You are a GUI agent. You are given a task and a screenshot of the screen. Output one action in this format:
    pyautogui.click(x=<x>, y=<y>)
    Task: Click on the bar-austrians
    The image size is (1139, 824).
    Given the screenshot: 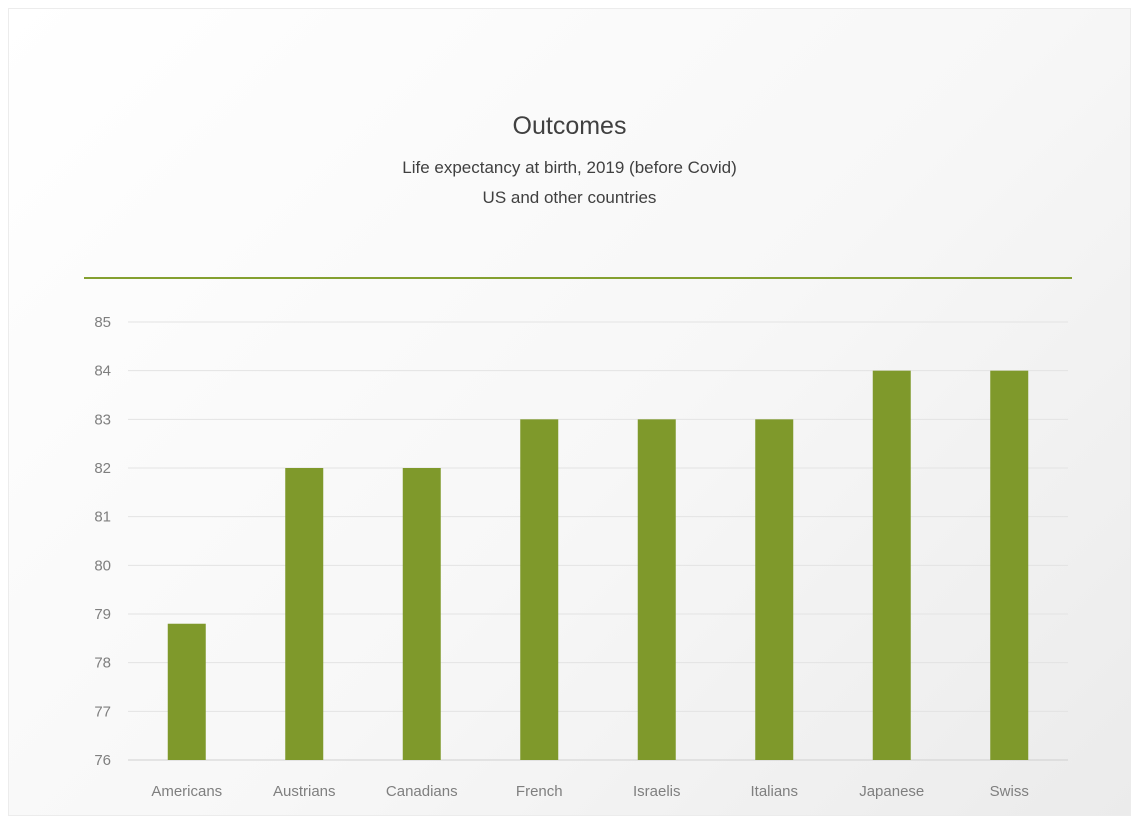 What is the action you would take?
    pyautogui.click(x=304, y=614)
    